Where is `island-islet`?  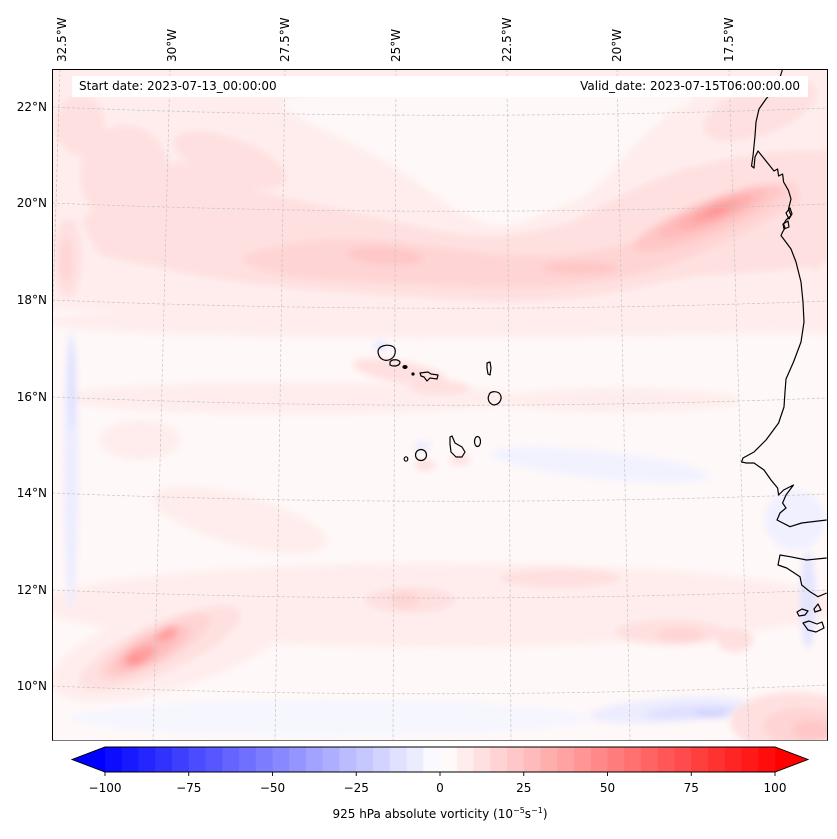
island-islet is located at coordinates (413, 374).